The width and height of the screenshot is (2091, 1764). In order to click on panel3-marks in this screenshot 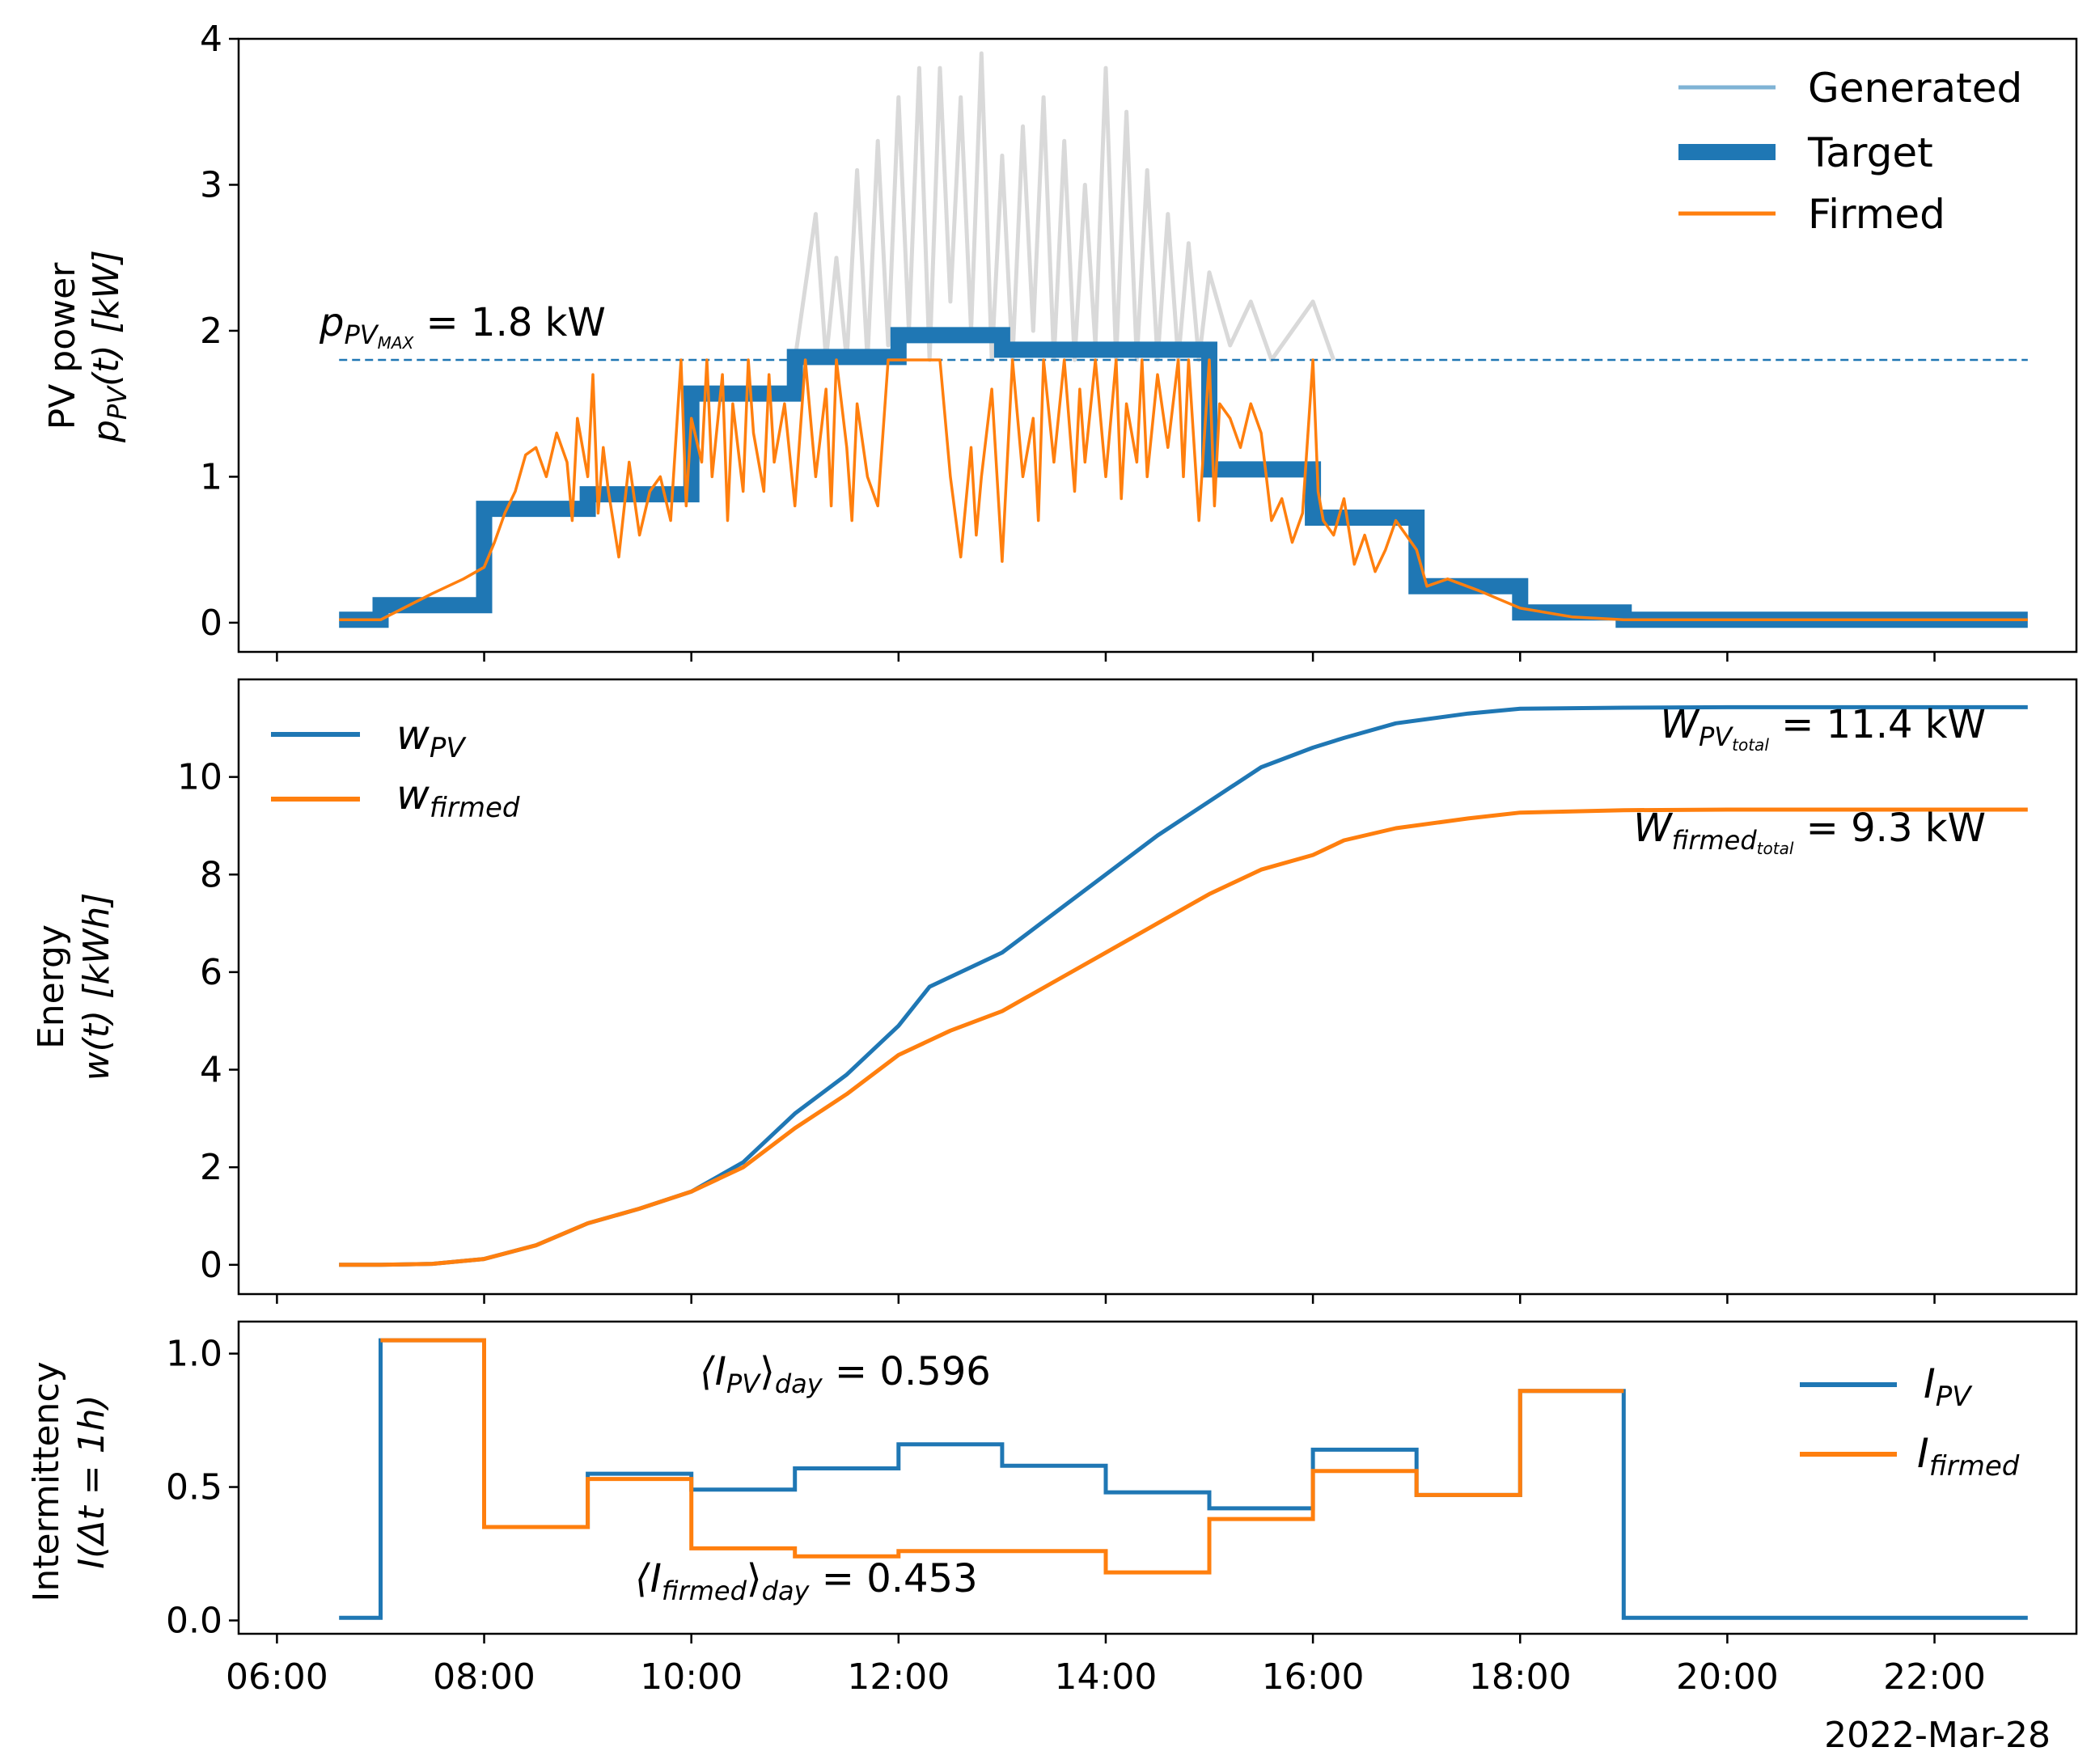, I will do `click(1183, 1479)`.